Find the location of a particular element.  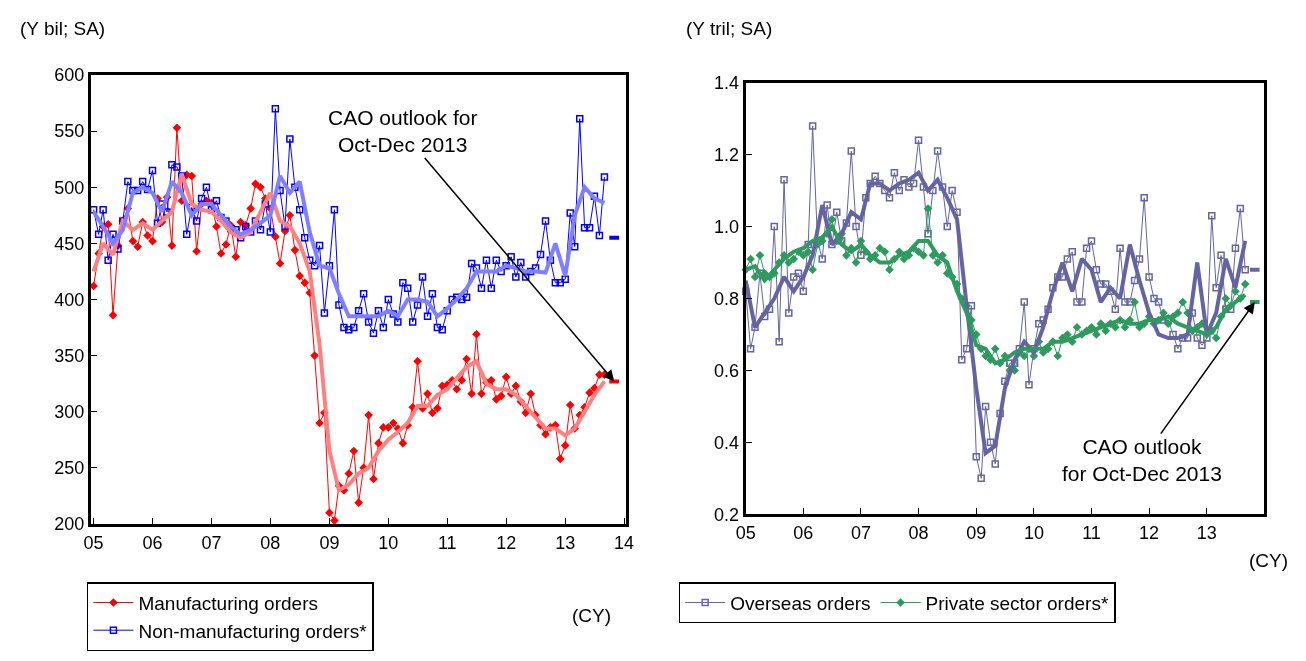

y-tick-label: 600 is located at coordinates (69, 75).